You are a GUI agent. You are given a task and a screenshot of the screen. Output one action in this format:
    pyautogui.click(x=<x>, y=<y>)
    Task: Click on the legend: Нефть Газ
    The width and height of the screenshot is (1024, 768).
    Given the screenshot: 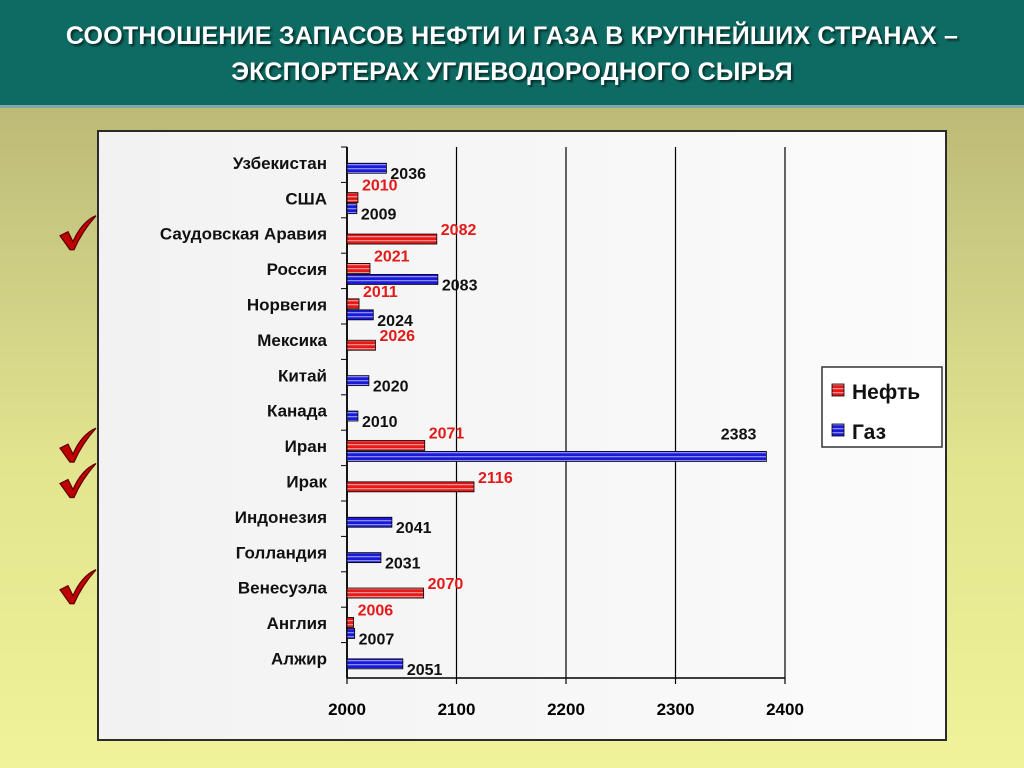 What is the action you would take?
    pyautogui.click(x=882, y=407)
    